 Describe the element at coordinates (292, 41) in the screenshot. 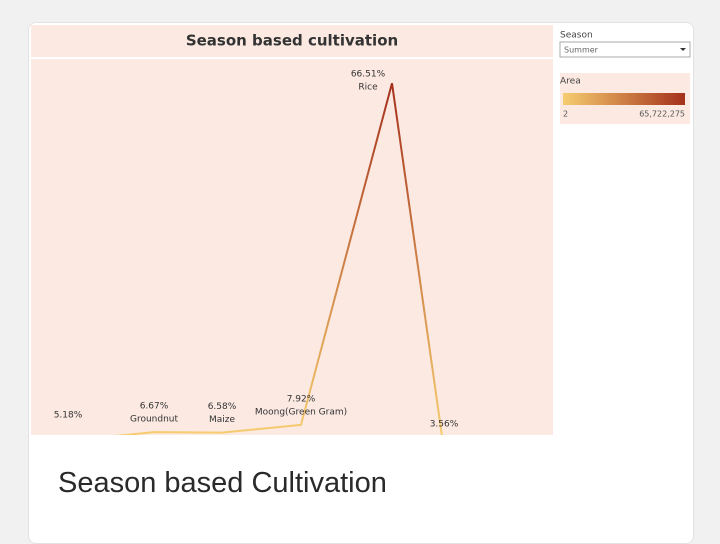

I see `chart-title: Season based cultivation` at that location.